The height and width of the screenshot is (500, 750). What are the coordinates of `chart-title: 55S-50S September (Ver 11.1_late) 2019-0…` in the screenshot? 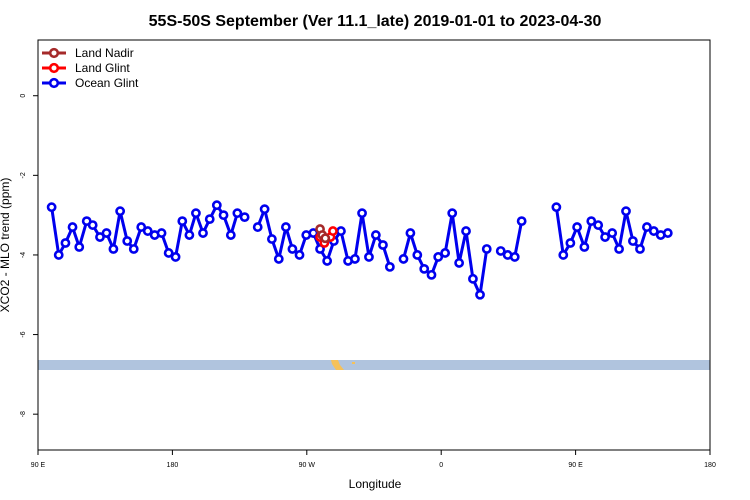 It's located at (375, 21).